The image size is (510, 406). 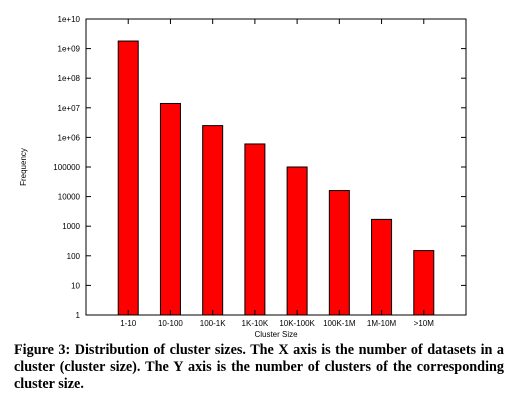 I want to click on x-tick-label: 100K-1M, so click(x=339, y=323).